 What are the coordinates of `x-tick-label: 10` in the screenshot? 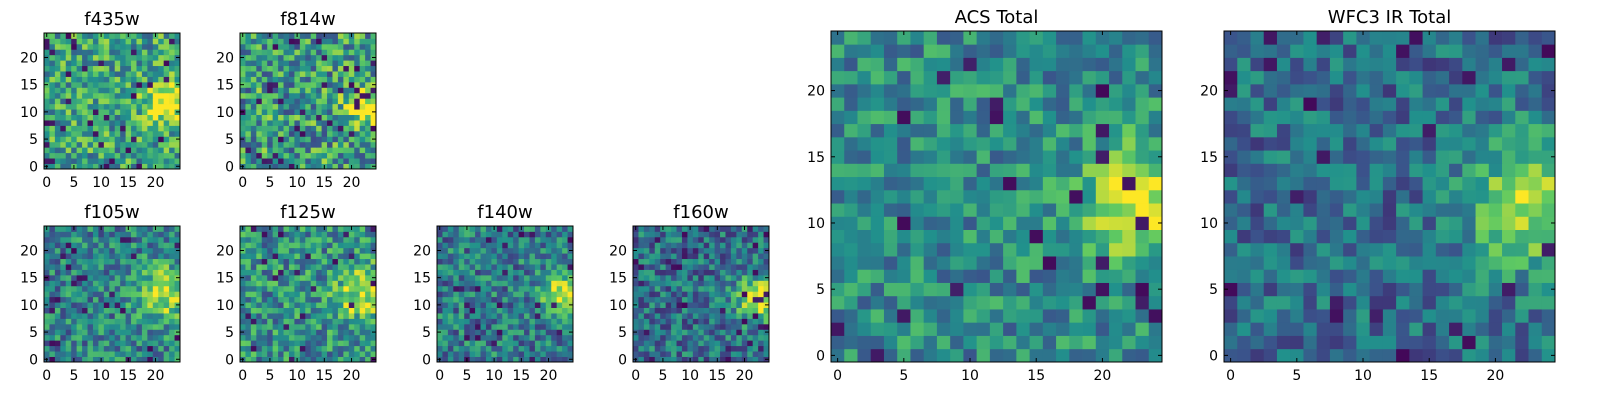 It's located at (970, 376).